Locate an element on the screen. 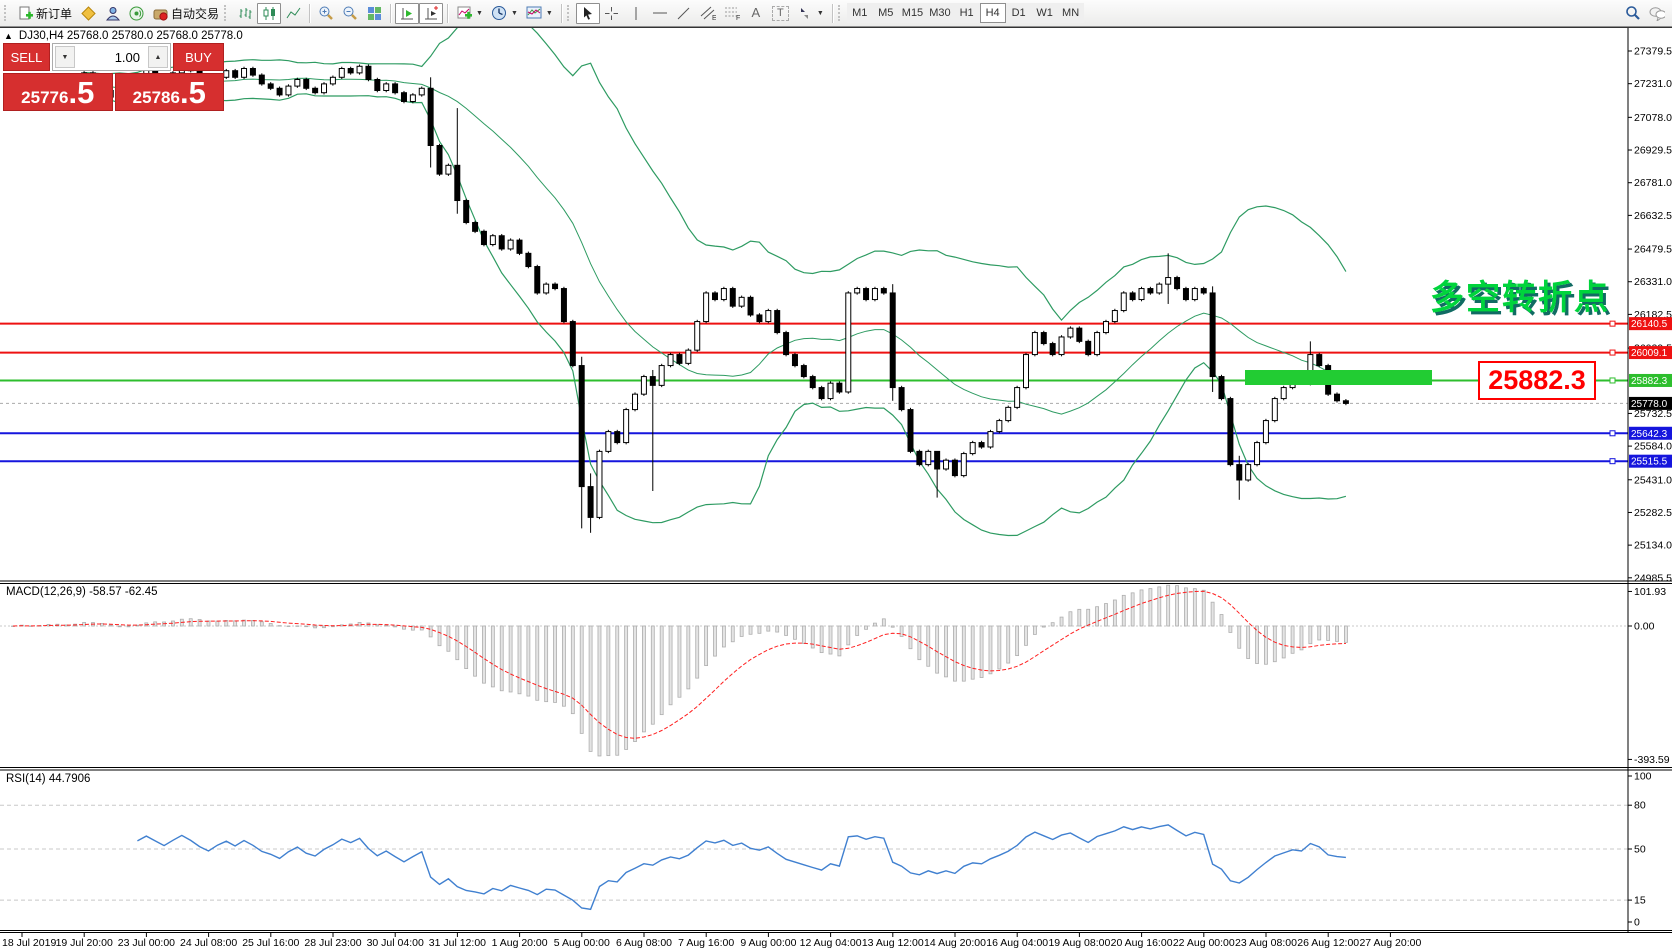 This screenshot has width=1672, height=950. turning-point-annotation: 多空转折点 is located at coordinates (1520, 298).